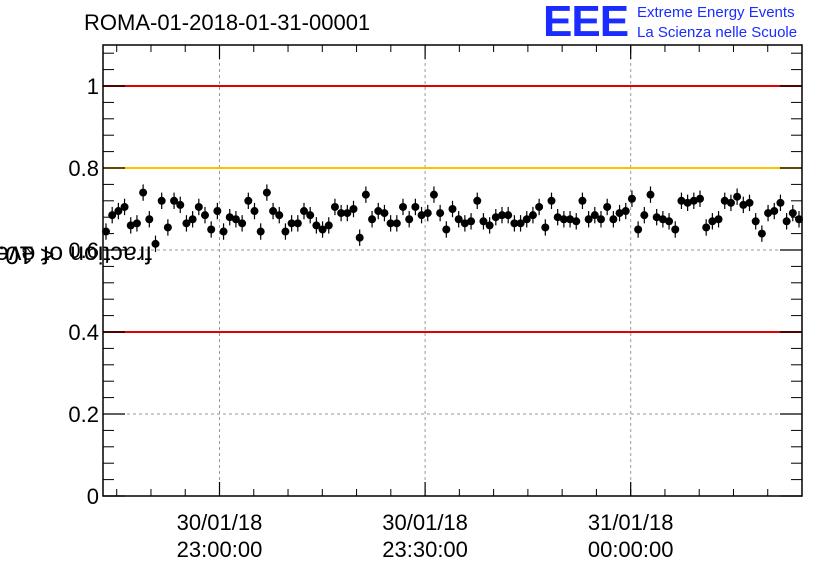 The width and height of the screenshot is (836, 572). I want to click on y-tick-label: 0.8, so click(83, 168).